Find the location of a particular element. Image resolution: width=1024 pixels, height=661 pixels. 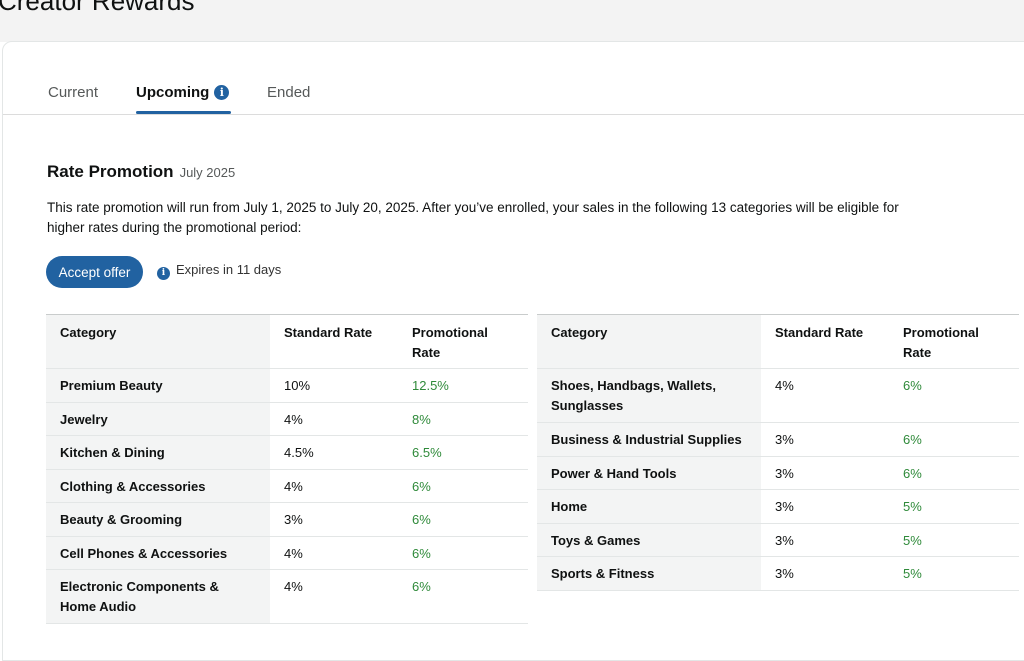

category-cell: Clothing & Accessories is located at coordinates (158, 486).